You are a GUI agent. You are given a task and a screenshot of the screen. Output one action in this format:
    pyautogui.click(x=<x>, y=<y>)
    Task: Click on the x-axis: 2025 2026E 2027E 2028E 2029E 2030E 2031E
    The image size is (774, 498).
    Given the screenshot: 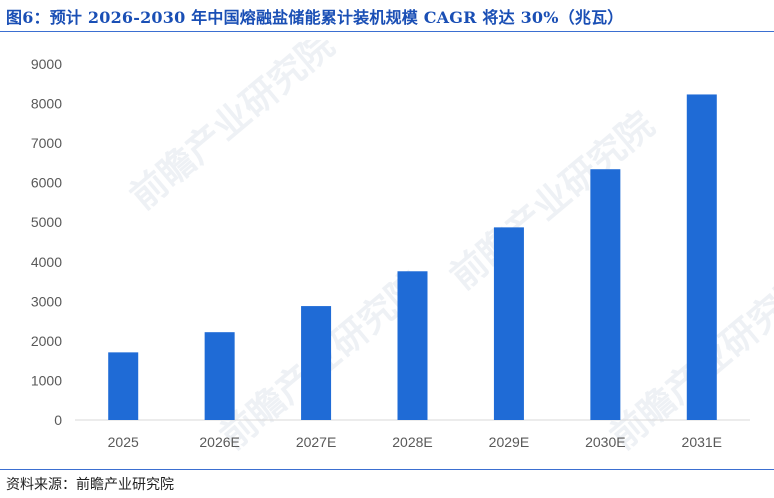 What is the action you would take?
    pyautogui.click(x=415, y=442)
    